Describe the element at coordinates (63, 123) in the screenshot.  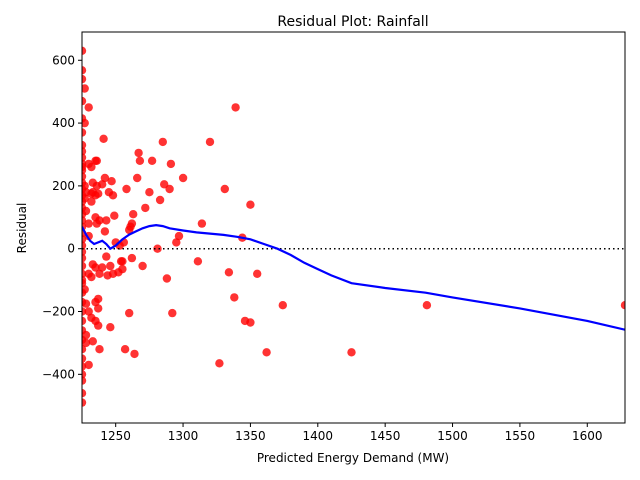
I see `y-tick-label: 400` at that location.